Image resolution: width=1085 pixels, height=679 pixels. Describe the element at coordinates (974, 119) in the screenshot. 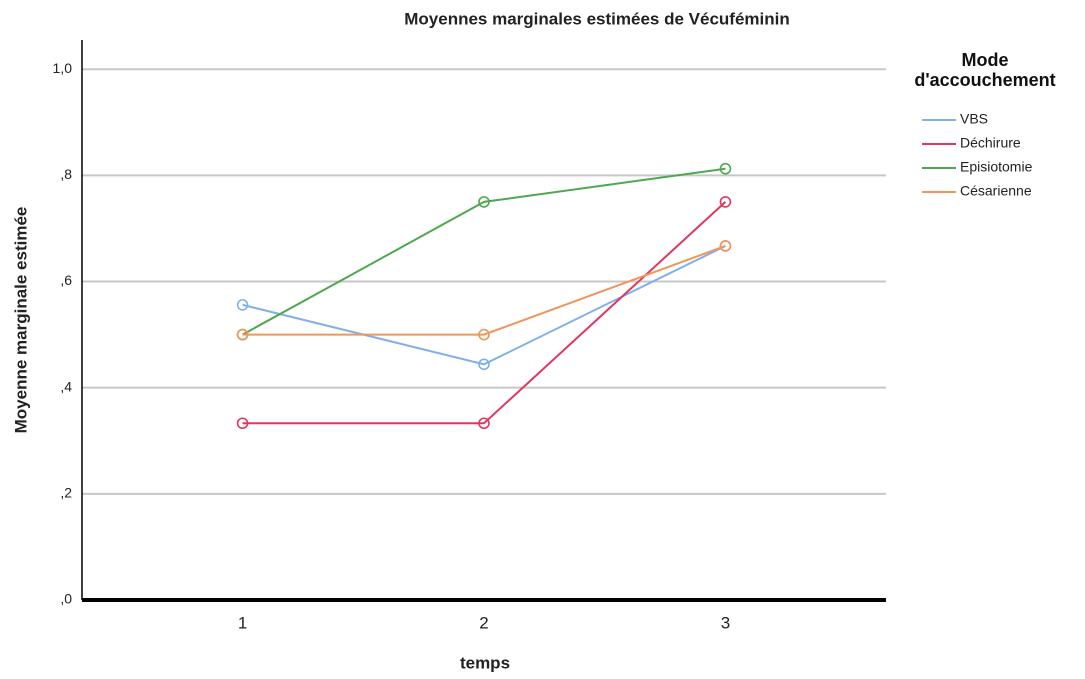

I see `legend-label: VBS` at that location.